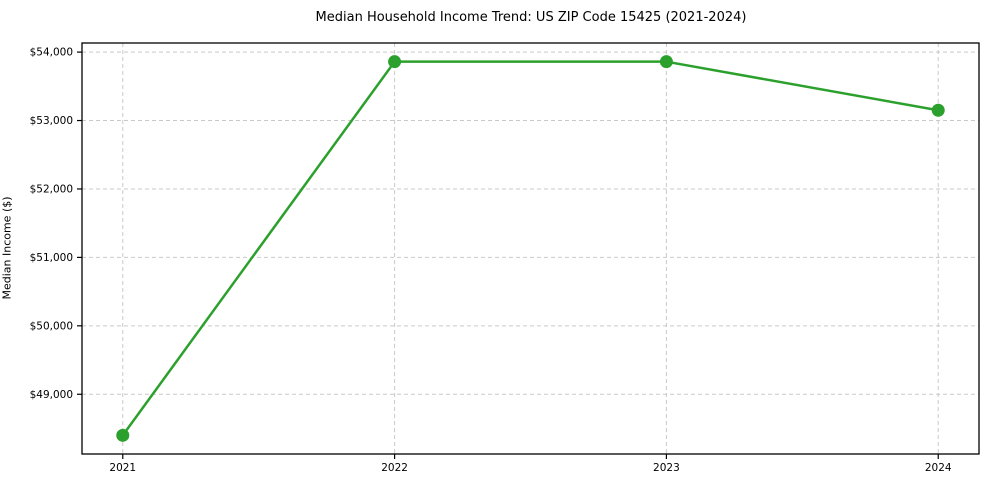 This screenshot has height=490, width=989. I want to click on y-tick-label: $50,000, so click(51, 326).